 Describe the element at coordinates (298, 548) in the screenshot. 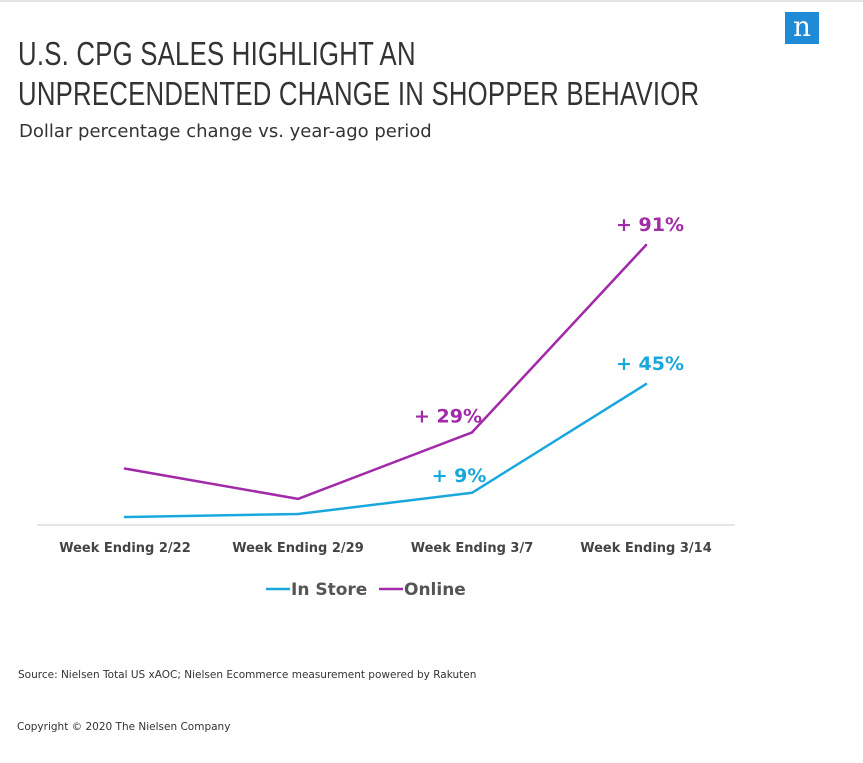

I see `x-tick-label: Week Ending 2/29` at that location.